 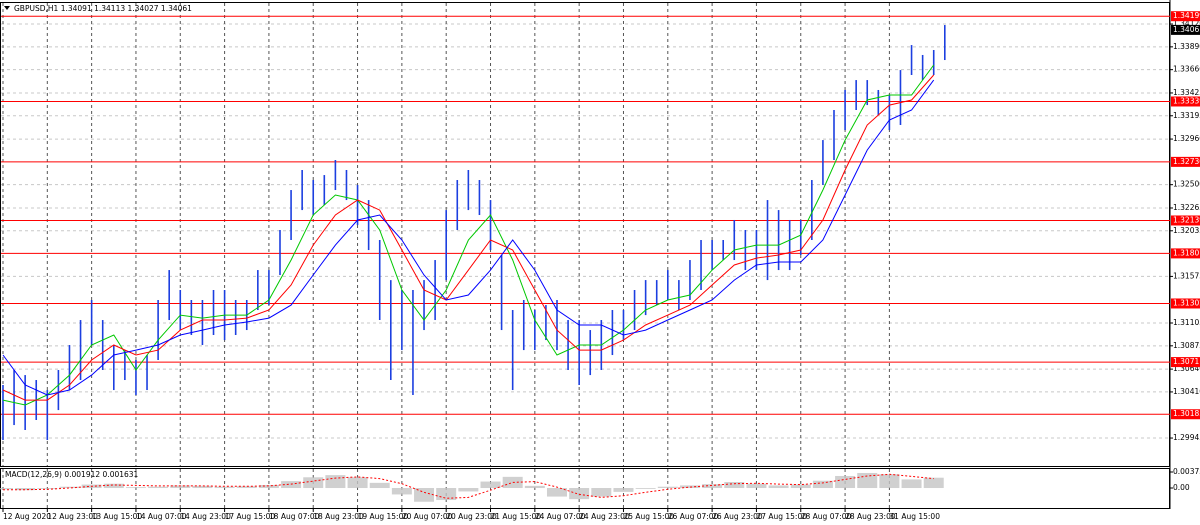 What do you see at coordinates (338, 516) in the screenshot?
I see `x-tick-label: 18 Aug 23:00` at bounding box center [338, 516].